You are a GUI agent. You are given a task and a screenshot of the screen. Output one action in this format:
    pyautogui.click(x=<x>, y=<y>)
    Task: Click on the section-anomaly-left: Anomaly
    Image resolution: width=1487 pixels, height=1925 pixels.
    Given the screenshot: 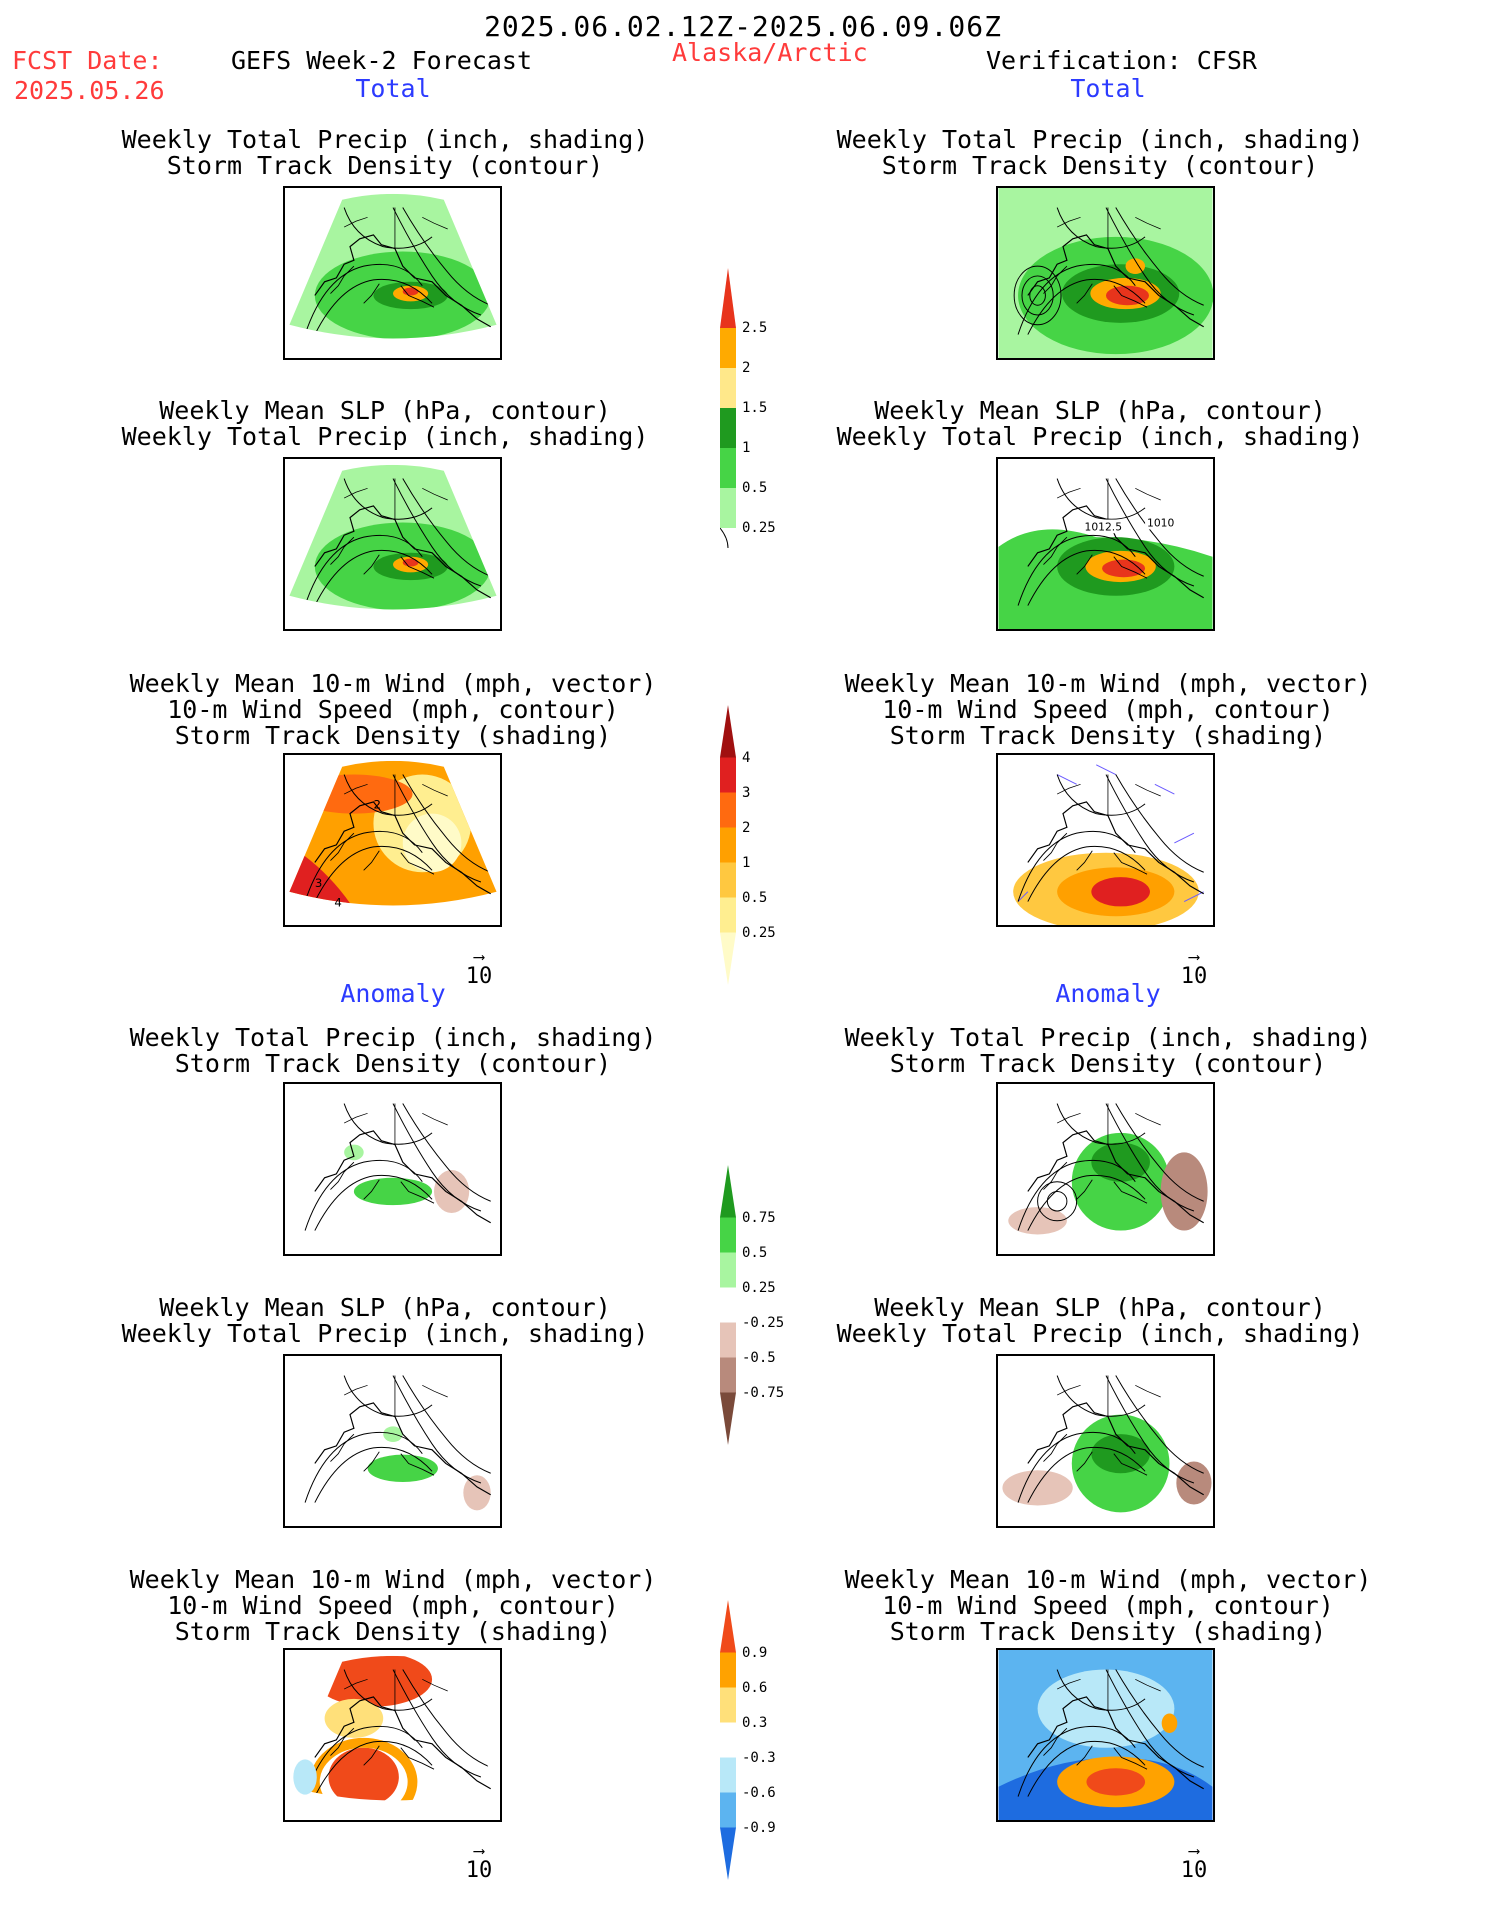 What is the action you would take?
    pyautogui.click(x=393, y=993)
    